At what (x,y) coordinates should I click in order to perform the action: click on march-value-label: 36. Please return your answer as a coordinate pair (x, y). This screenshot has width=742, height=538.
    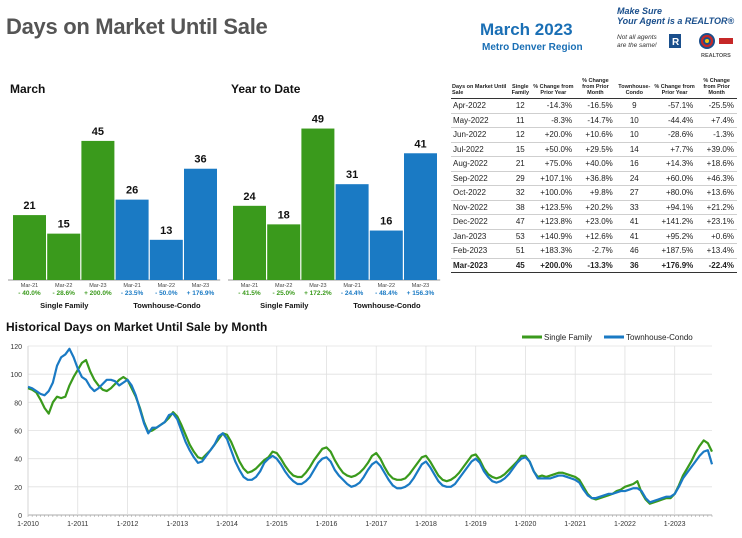
    Looking at the image, I should click on (200, 160).